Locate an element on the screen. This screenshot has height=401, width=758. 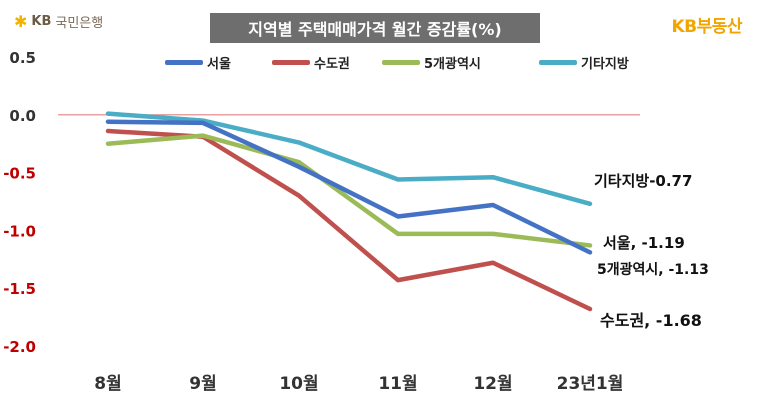
legend-label: 기타지방 is located at coordinates (605, 64).